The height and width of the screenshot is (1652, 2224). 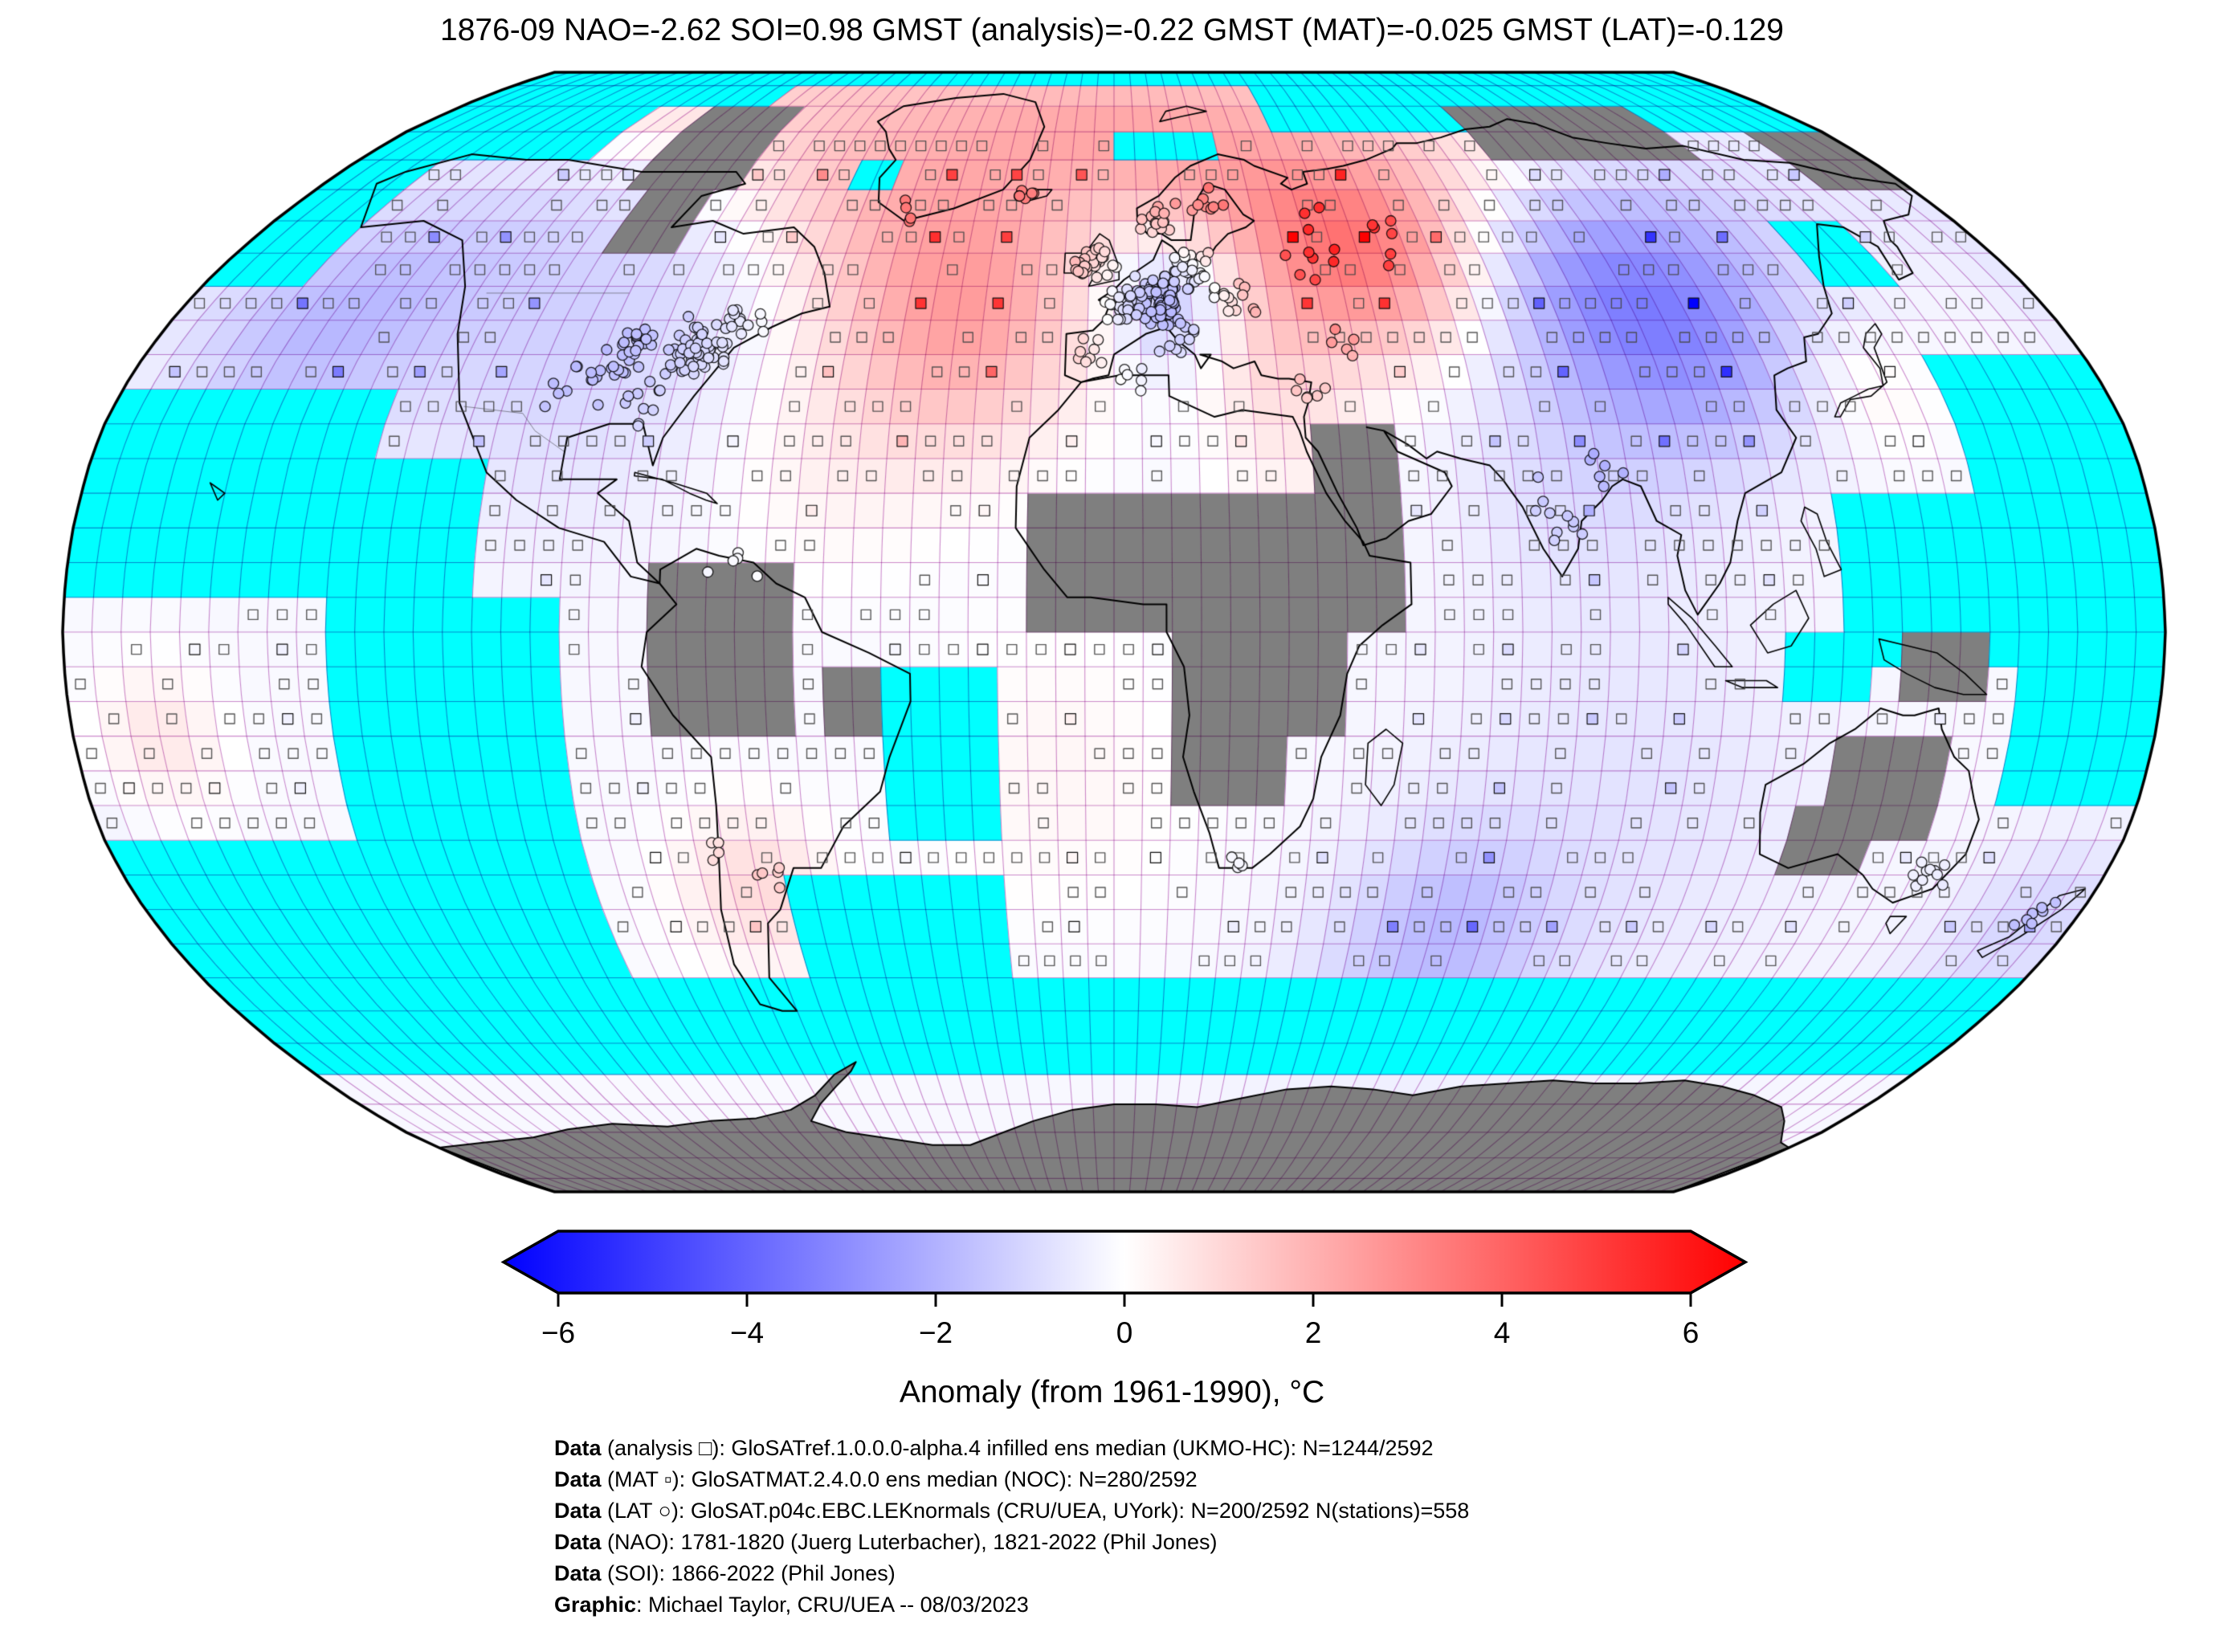 I want to click on colorbar-tick-label-1: −4, so click(x=747, y=1332).